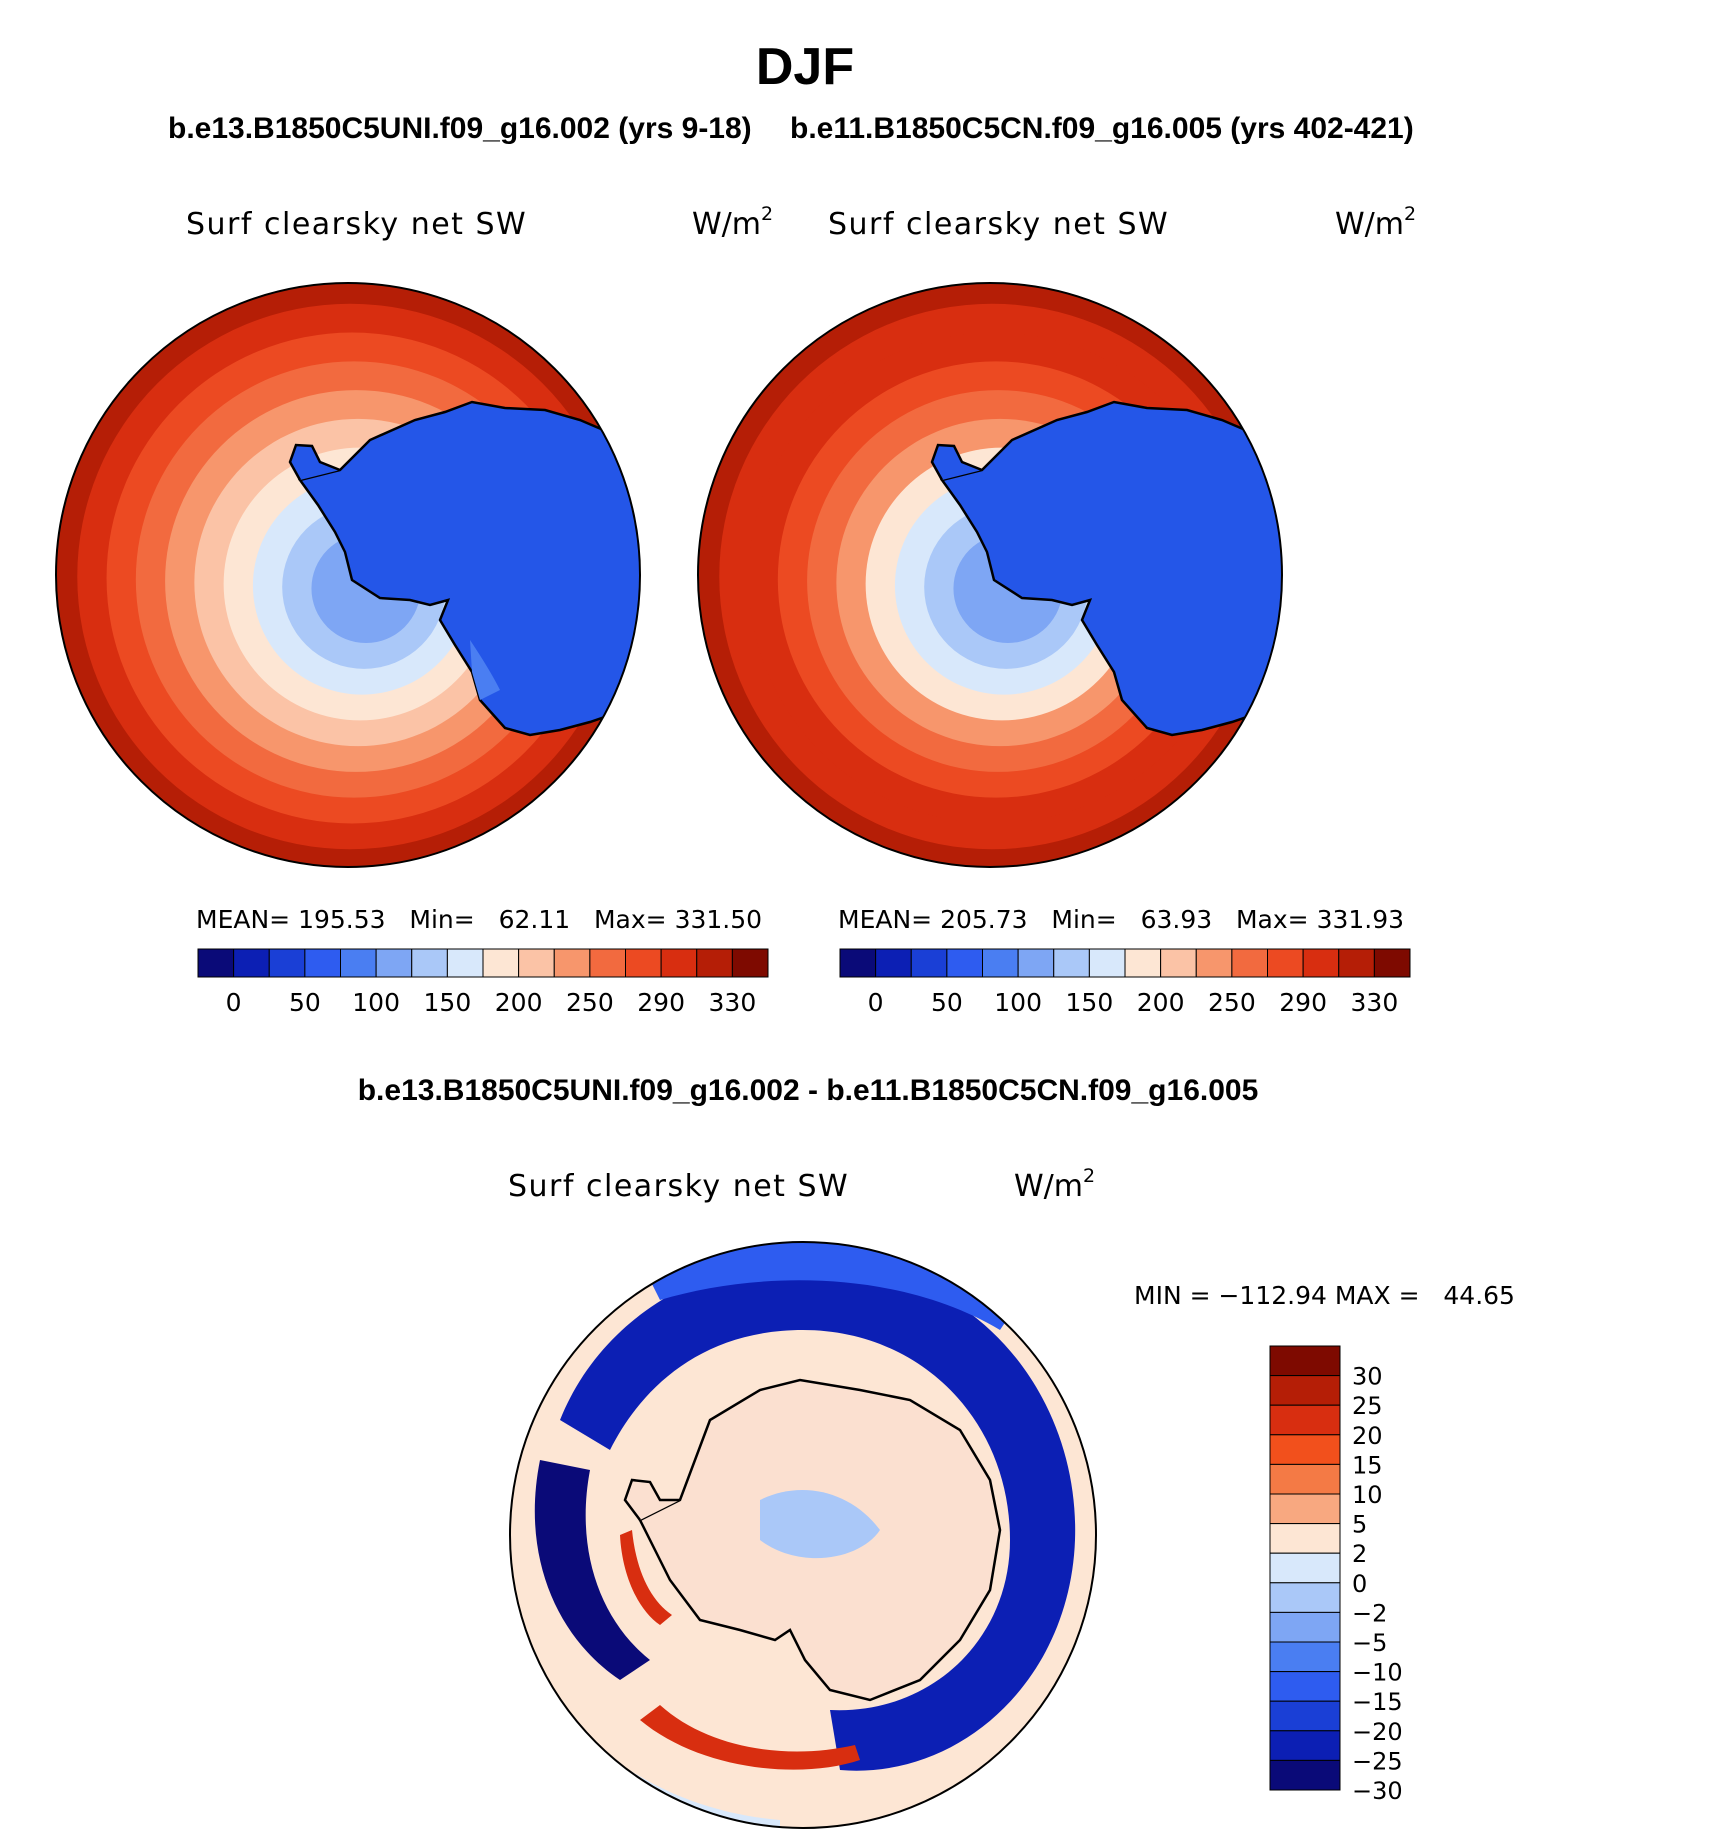  I want to click on map-panel-diff, so click(803, 1535).